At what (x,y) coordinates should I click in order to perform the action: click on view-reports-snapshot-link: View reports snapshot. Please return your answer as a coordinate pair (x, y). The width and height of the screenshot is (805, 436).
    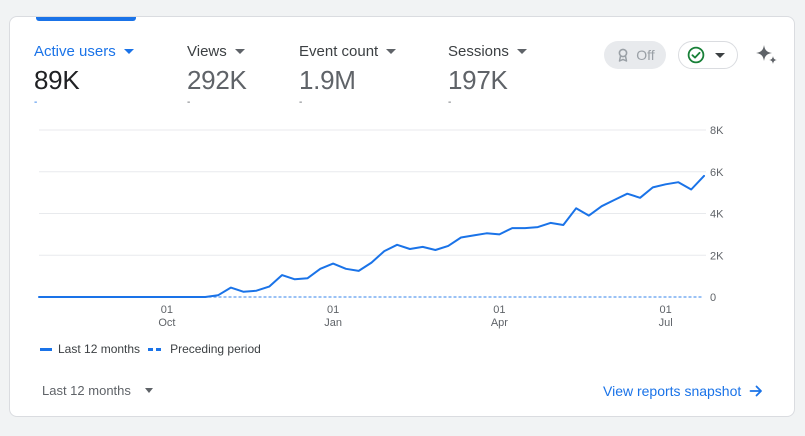
    Looking at the image, I should click on (683, 391).